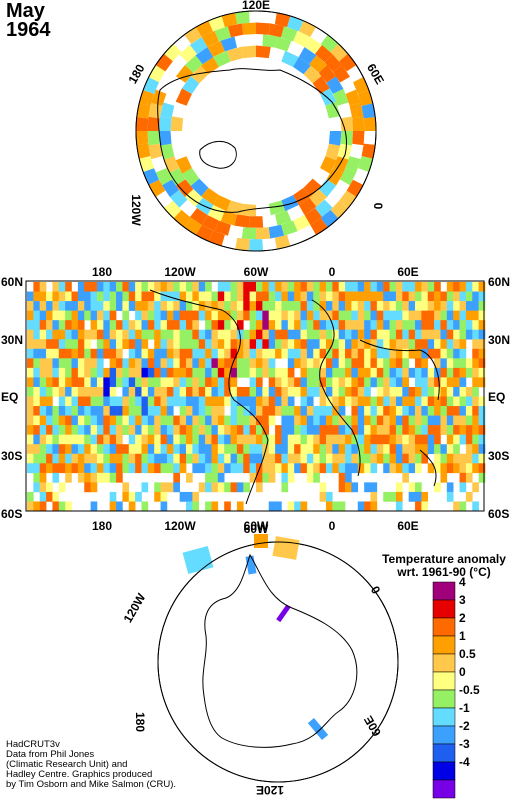  What do you see at coordinates (407, 272) in the screenshot?
I see `axis-label: 60E` at bounding box center [407, 272].